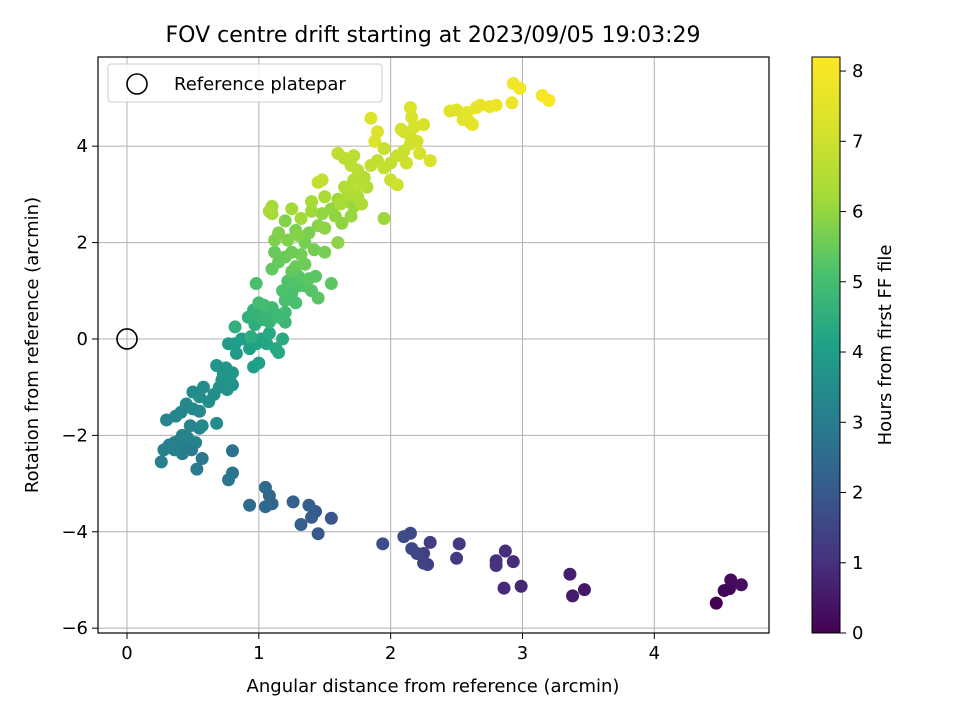 This screenshot has width=960, height=720. I want to click on legend: Reference platepar, so click(245, 83).